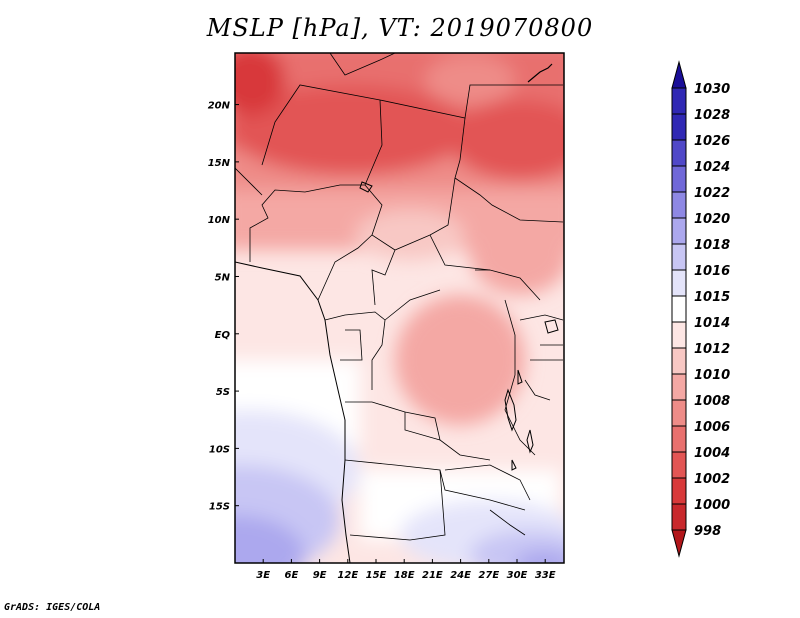 The height and width of the screenshot is (618, 800). What do you see at coordinates (712, 115) in the screenshot?
I see `colorbar-label: 1028` at bounding box center [712, 115].